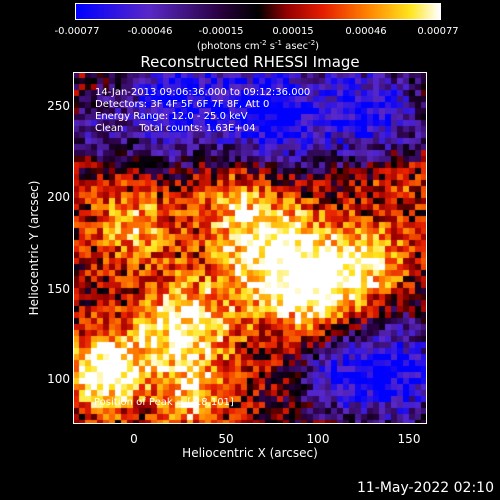  I want to click on info-time-range: 14-Jan-2013 09:06:36.000 to 09:12:36.000, so click(203, 92).